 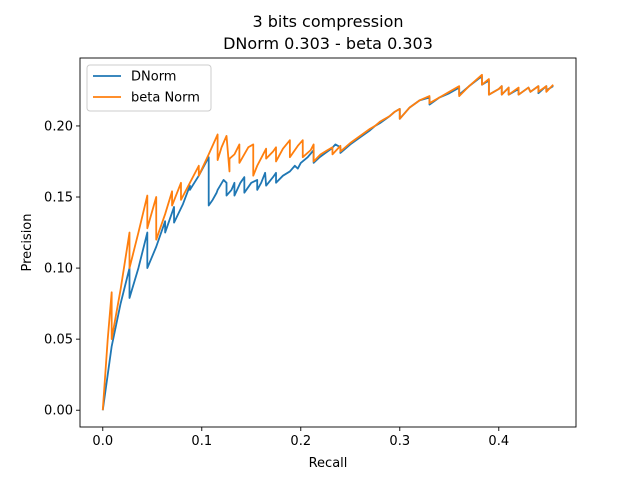 I want to click on chart-subtitle: DNorm 0.303 - beta 0.303, so click(x=328, y=43).